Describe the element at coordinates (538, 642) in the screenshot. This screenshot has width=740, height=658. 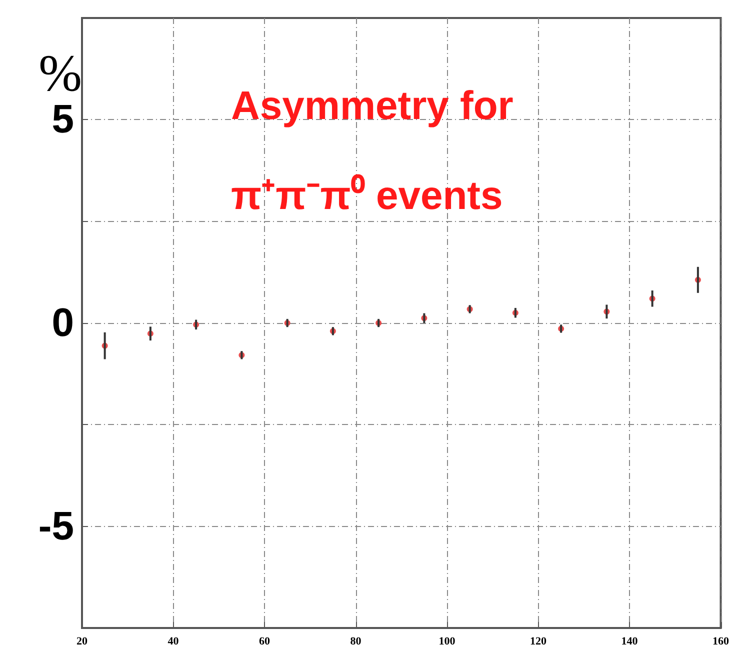
I see `x-tick-label: 120` at that location.